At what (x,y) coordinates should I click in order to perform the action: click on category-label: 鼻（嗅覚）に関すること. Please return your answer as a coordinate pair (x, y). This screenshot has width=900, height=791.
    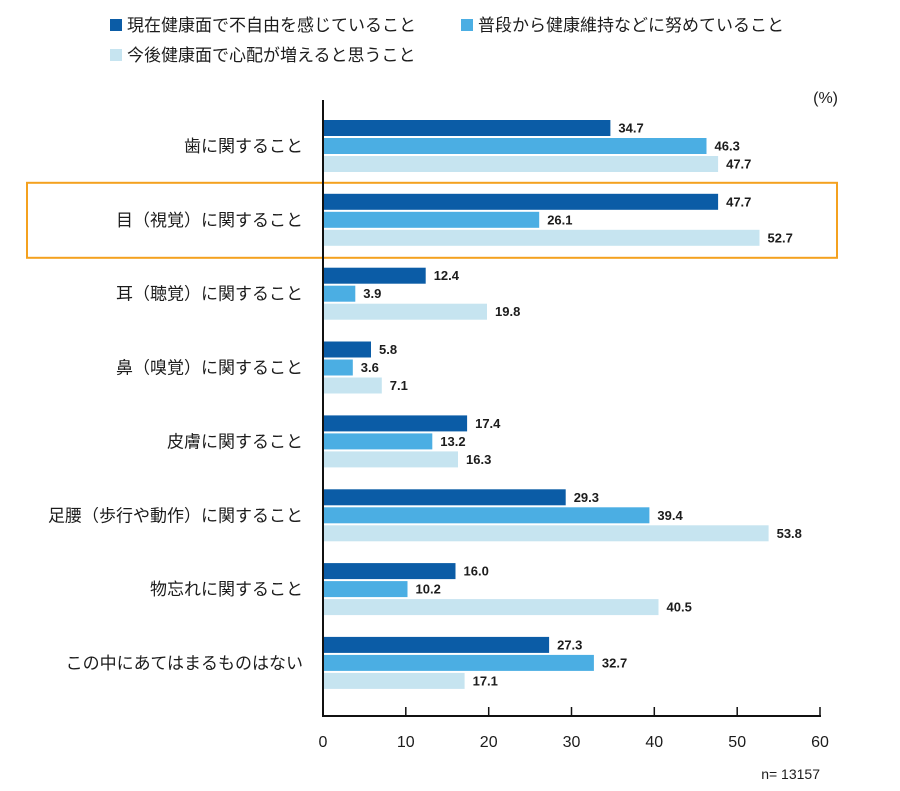
    Looking at the image, I should click on (209, 369).